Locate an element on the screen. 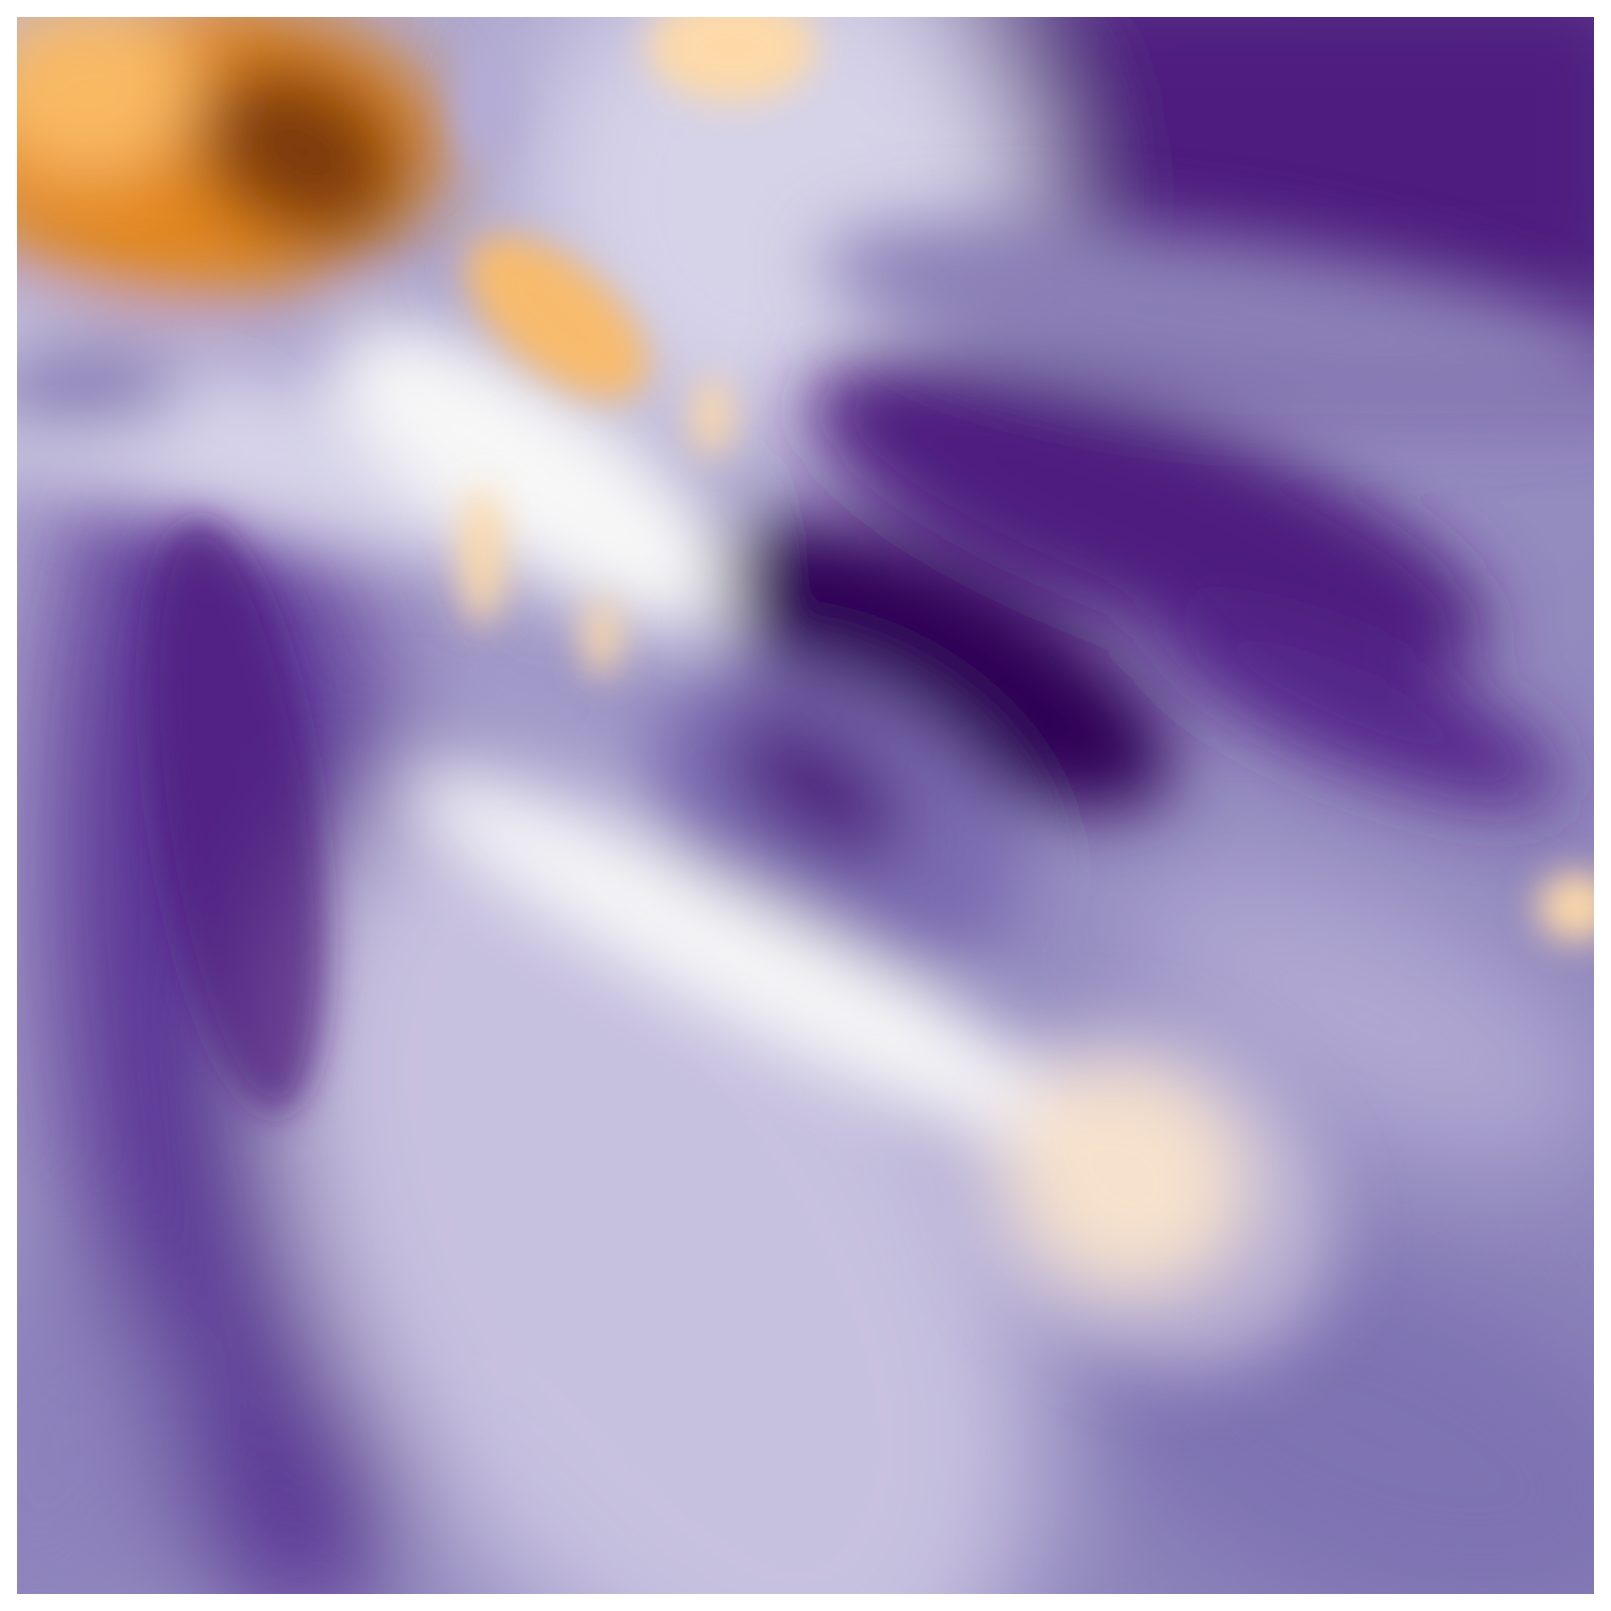  top-center-orange-patch is located at coordinates (732, 59).